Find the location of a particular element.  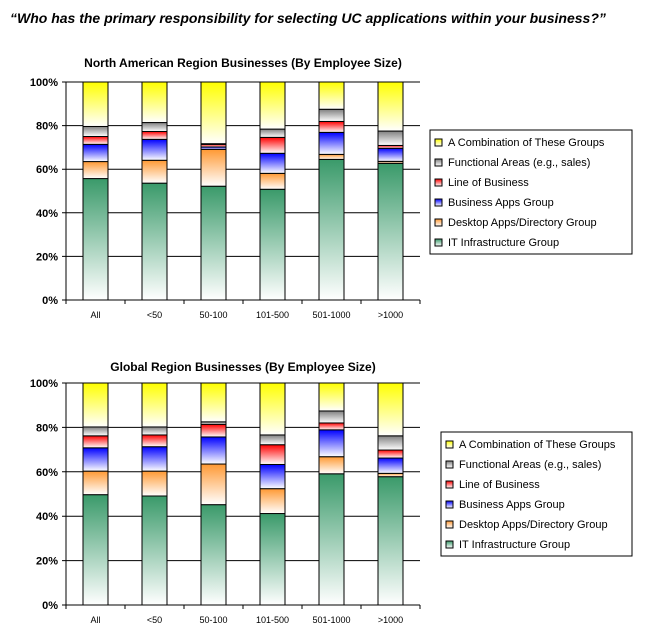

y-tick-label: 0% is located at coordinates (50, 301).